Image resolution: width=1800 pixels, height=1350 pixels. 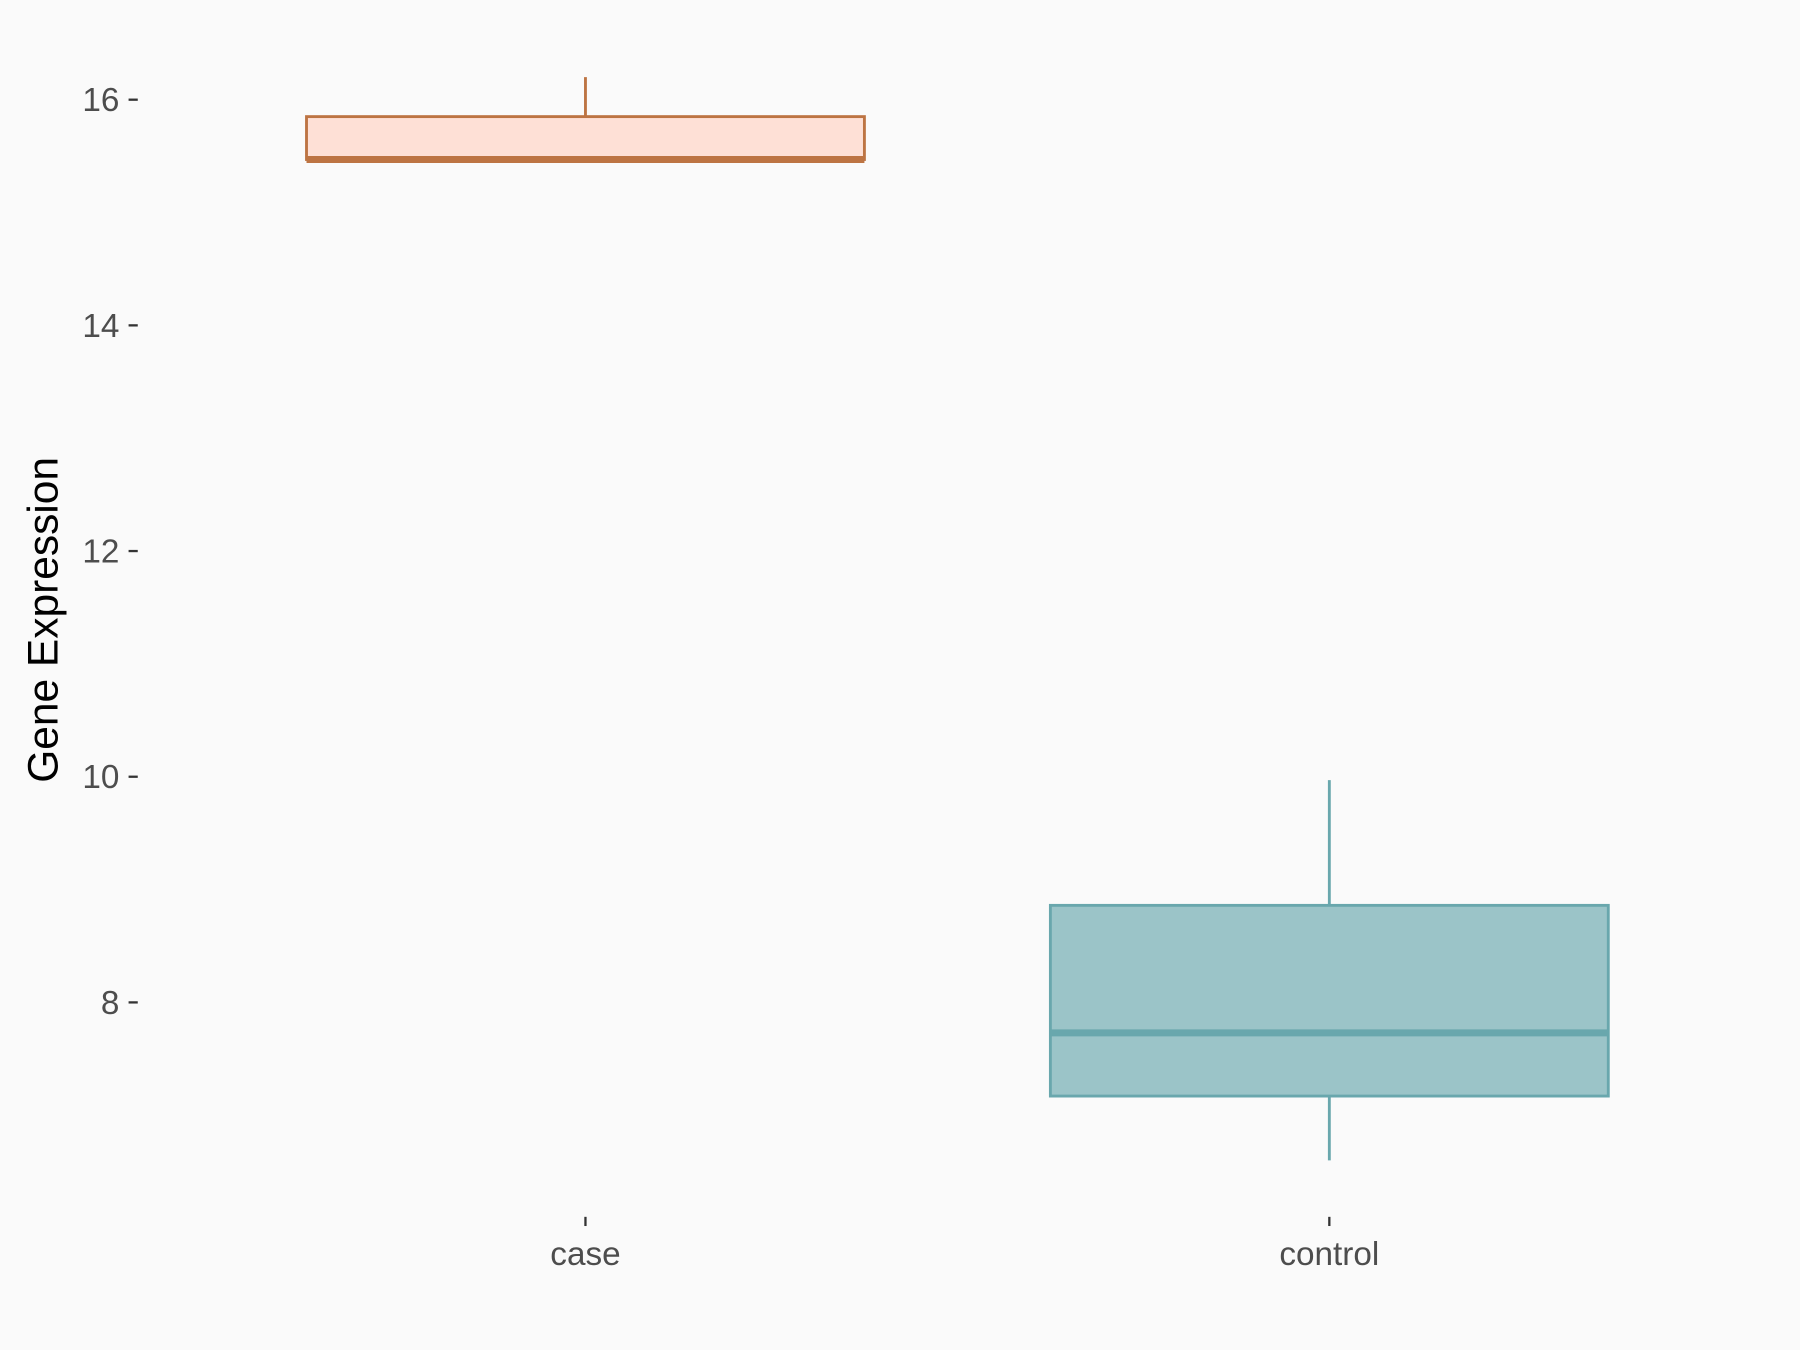 What do you see at coordinates (100, 552) in the screenshot?
I see `y-tick-label: 12` at bounding box center [100, 552].